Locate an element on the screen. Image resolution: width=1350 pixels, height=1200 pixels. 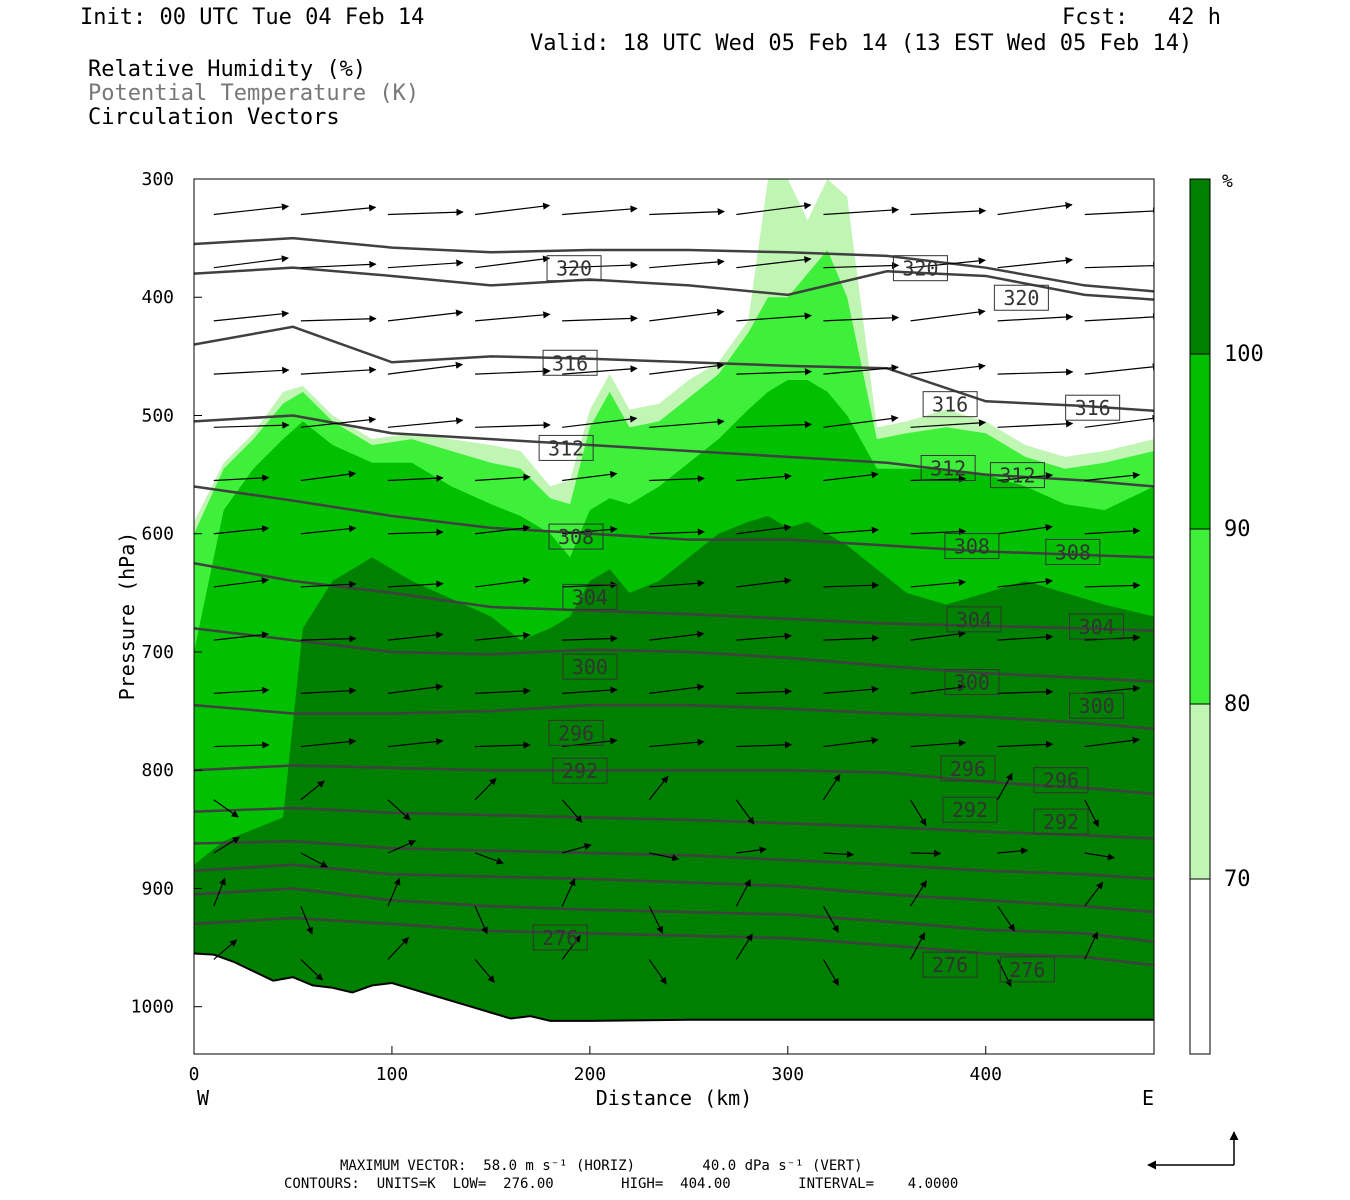
y-tick-label: 1000 is located at coordinates (152, 1007).